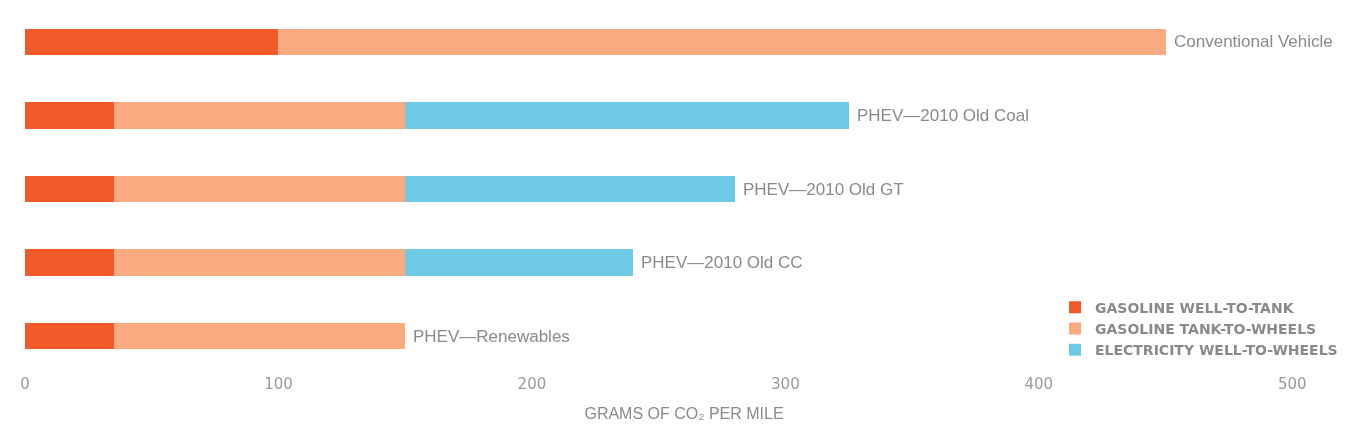  I want to click on y-tick-label: PHEV—Renewables, so click(491, 336).